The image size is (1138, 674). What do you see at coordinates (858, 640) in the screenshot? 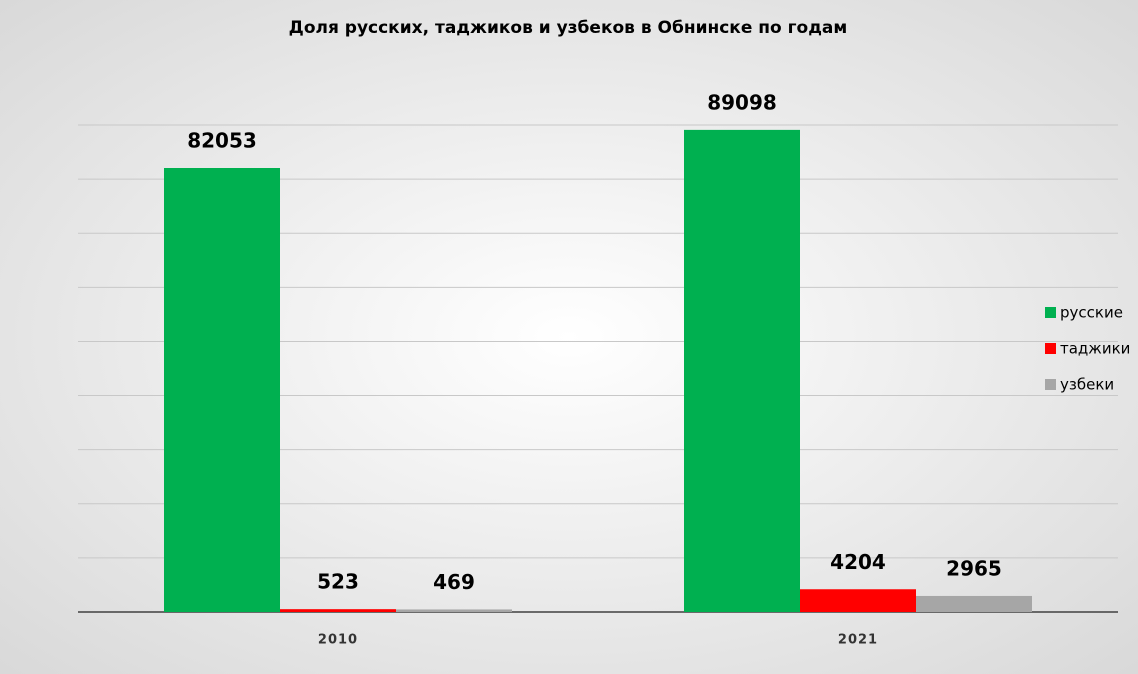
I see `x-tick-label: 2021` at bounding box center [858, 640].